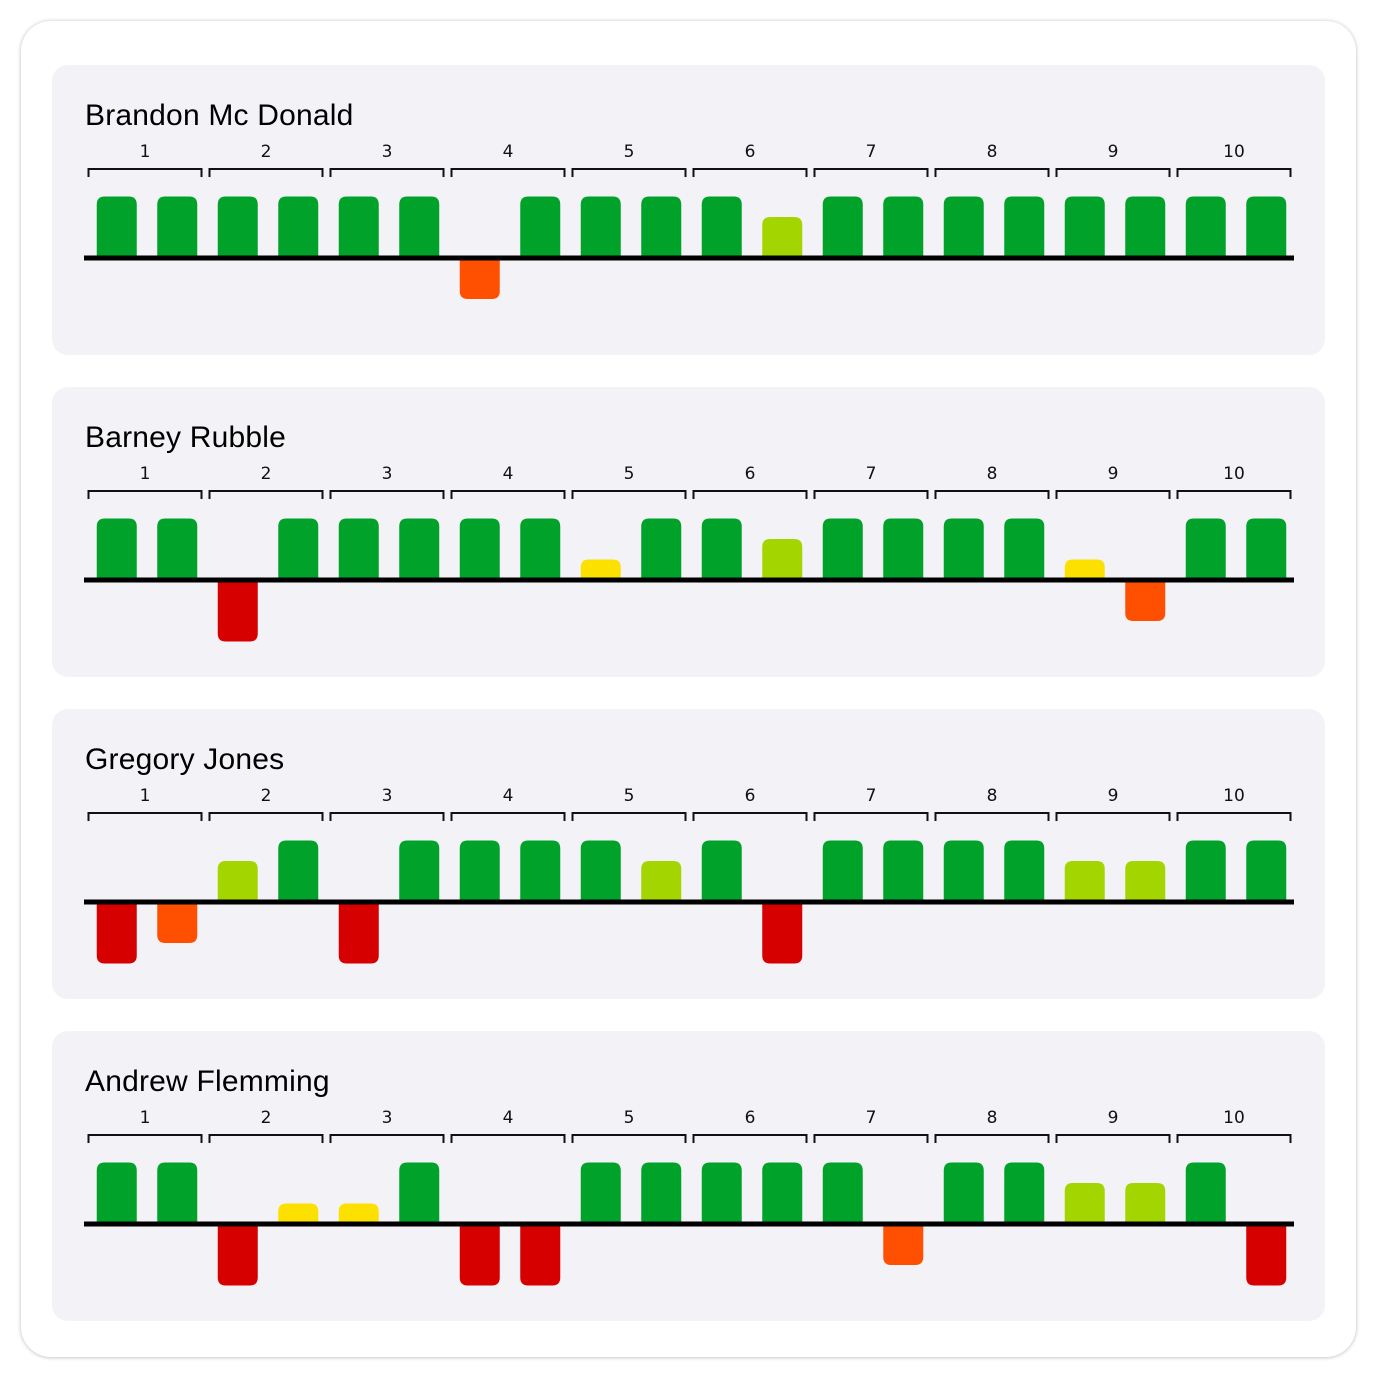 The image size is (1378, 1379). I want to click on player-name: Barney Rubble, so click(186, 437).